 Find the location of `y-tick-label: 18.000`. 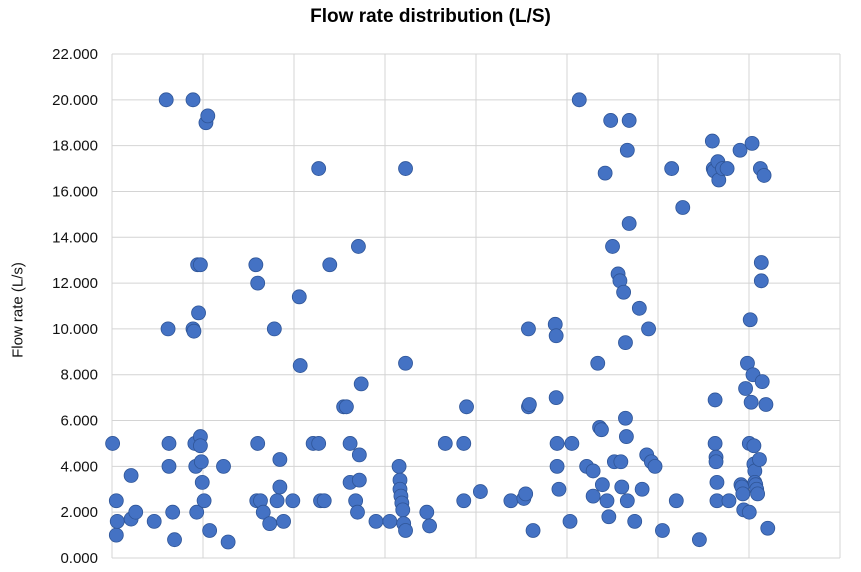

y-tick-label: 18.000 is located at coordinates (75, 146).